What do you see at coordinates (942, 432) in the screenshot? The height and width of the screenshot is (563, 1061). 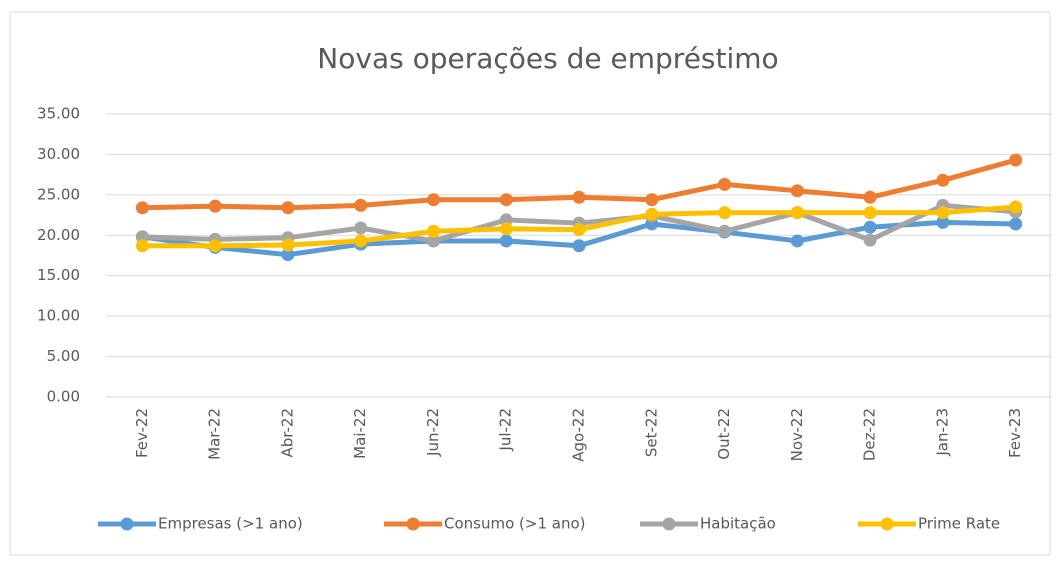 I see `x-tick-label: Jan-23` at bounding box center [942, 432].